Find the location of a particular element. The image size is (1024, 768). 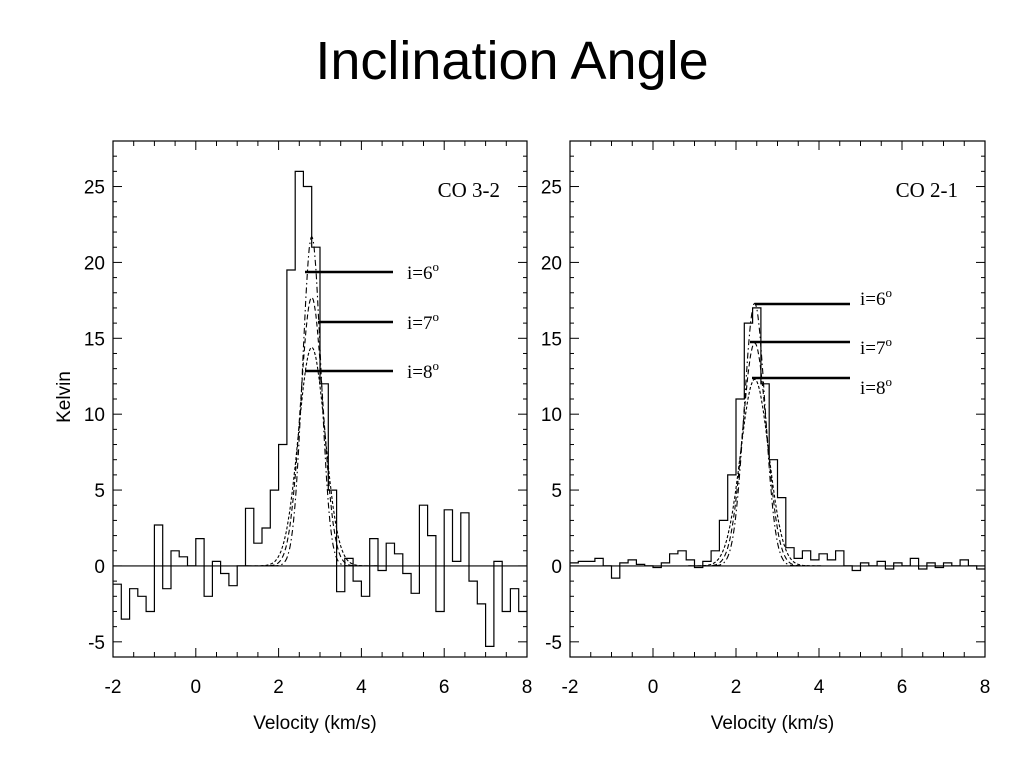

panel-2-y-tick-label: -5 is located at coordinates (553, 643).